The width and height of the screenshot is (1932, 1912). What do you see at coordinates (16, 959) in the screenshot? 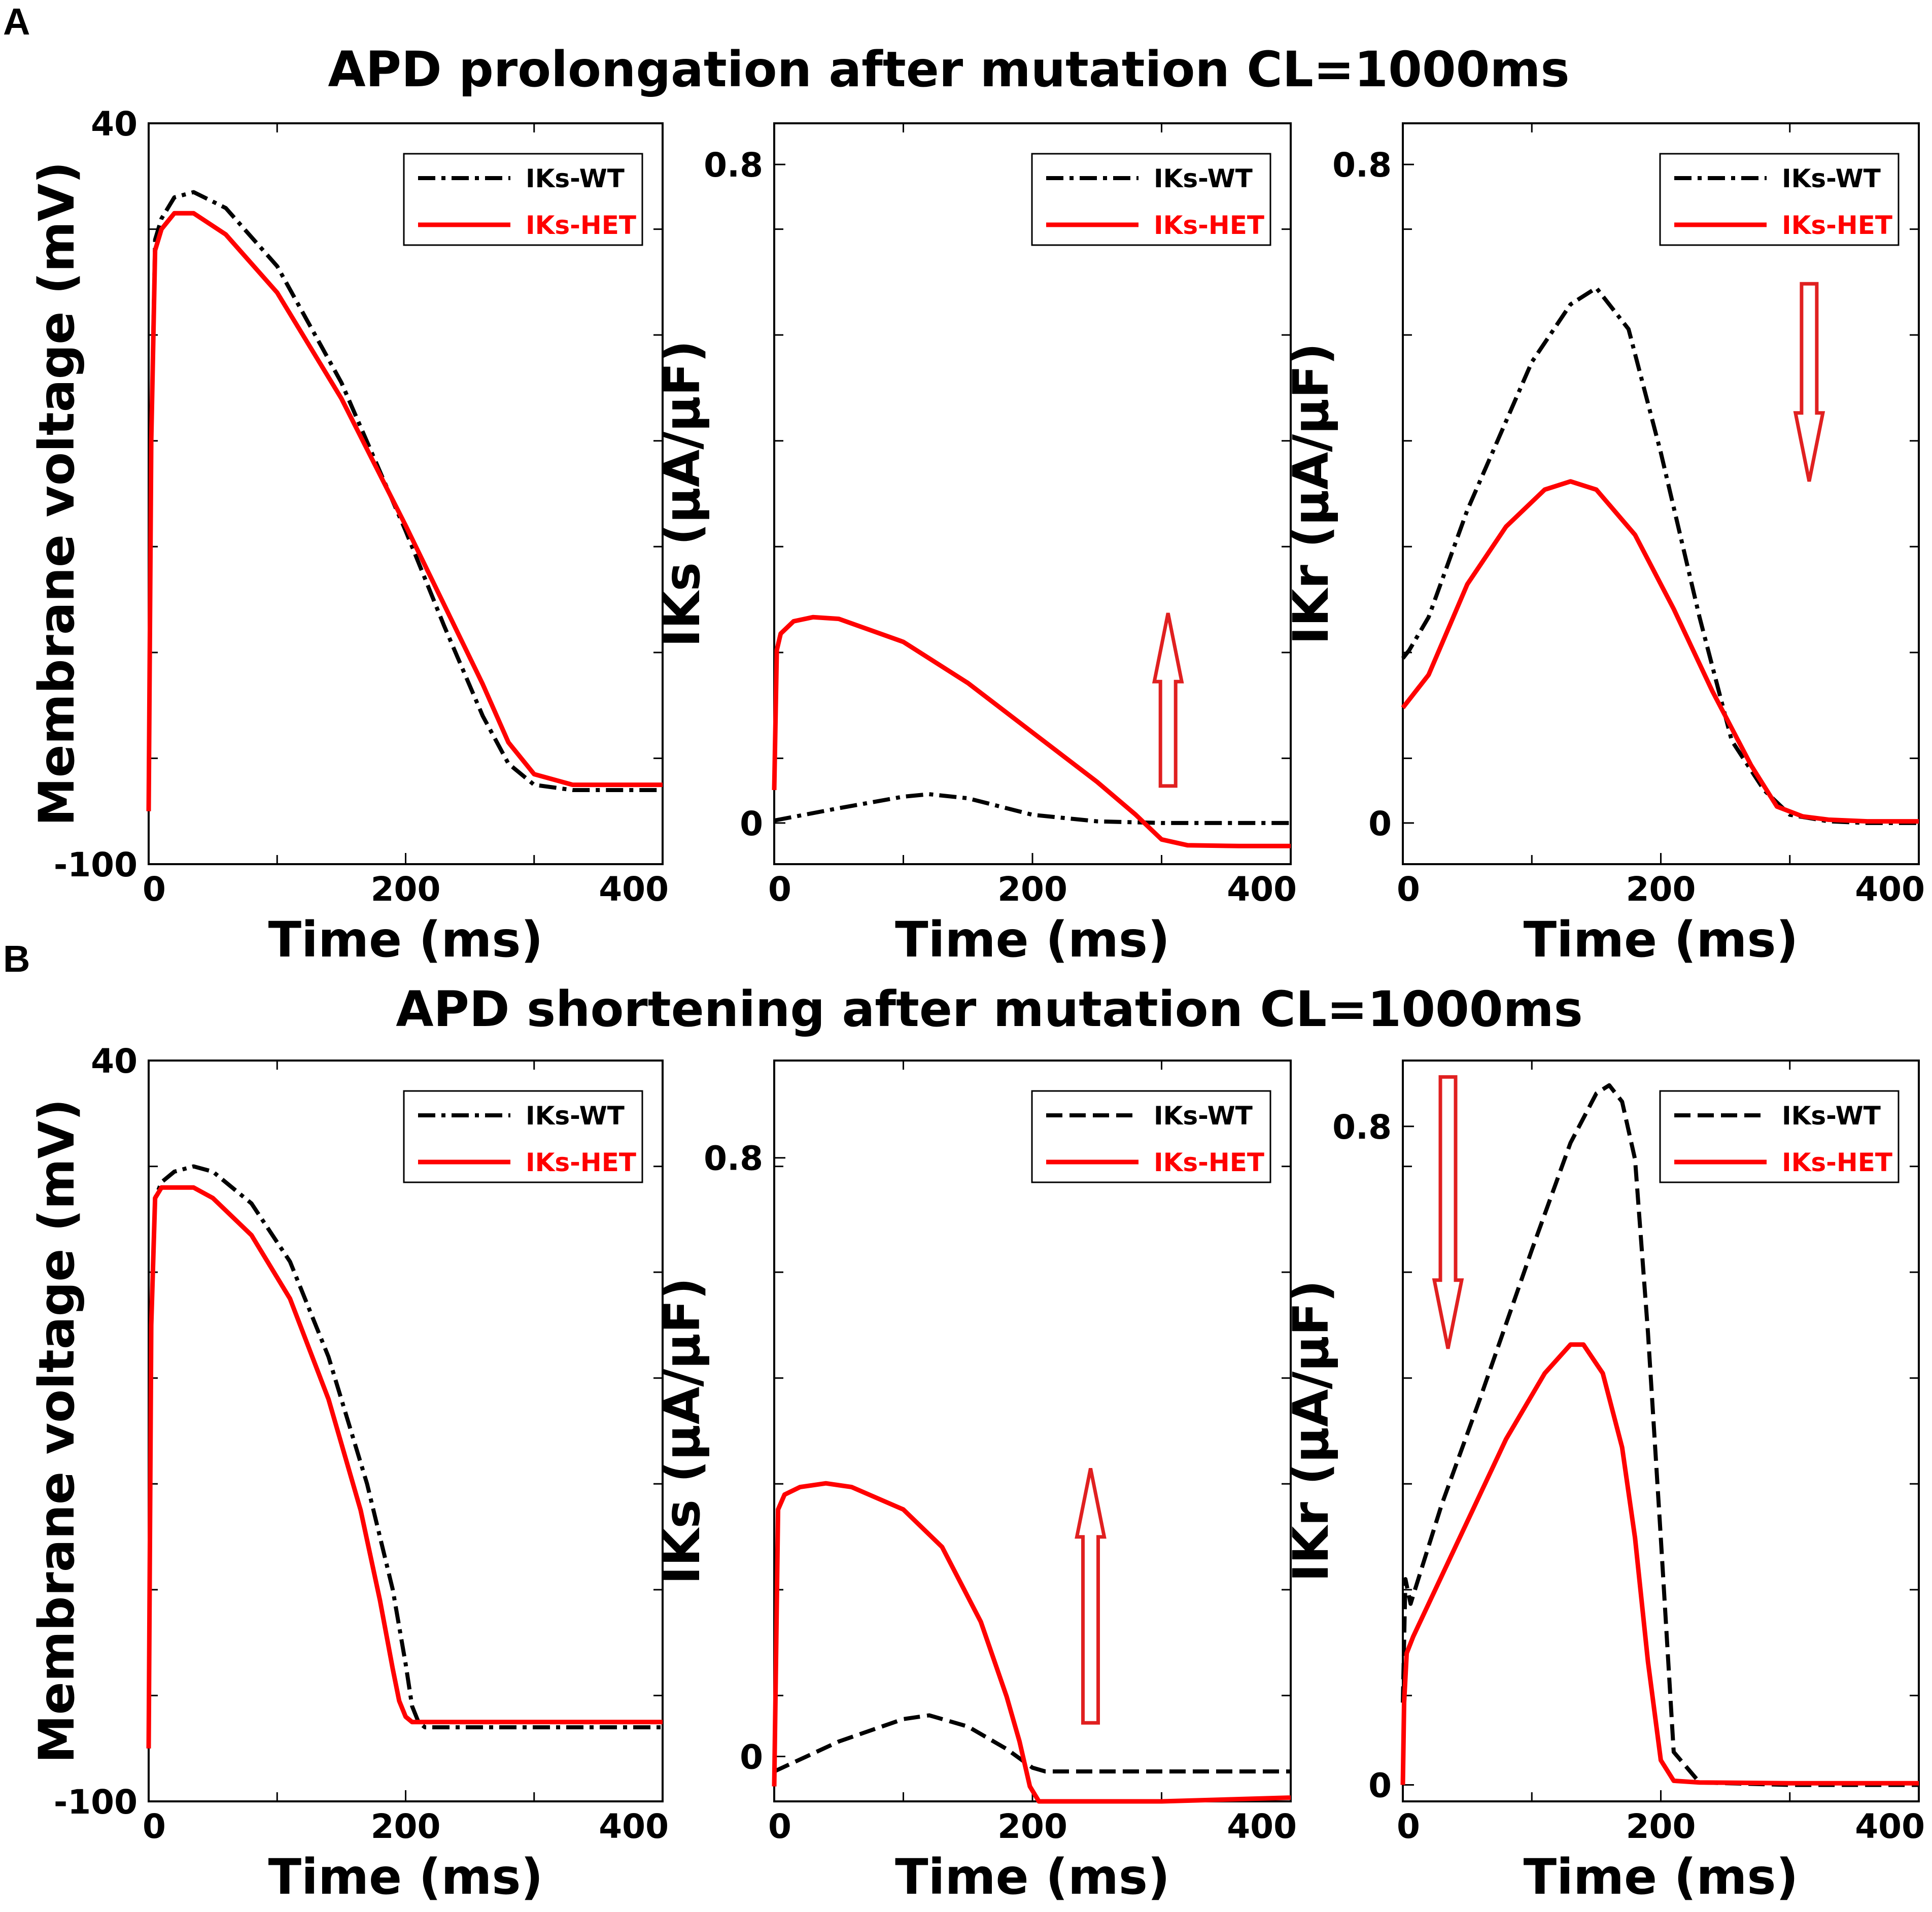
I see `panel-letter-b: B` at bounding box center [16, 959].